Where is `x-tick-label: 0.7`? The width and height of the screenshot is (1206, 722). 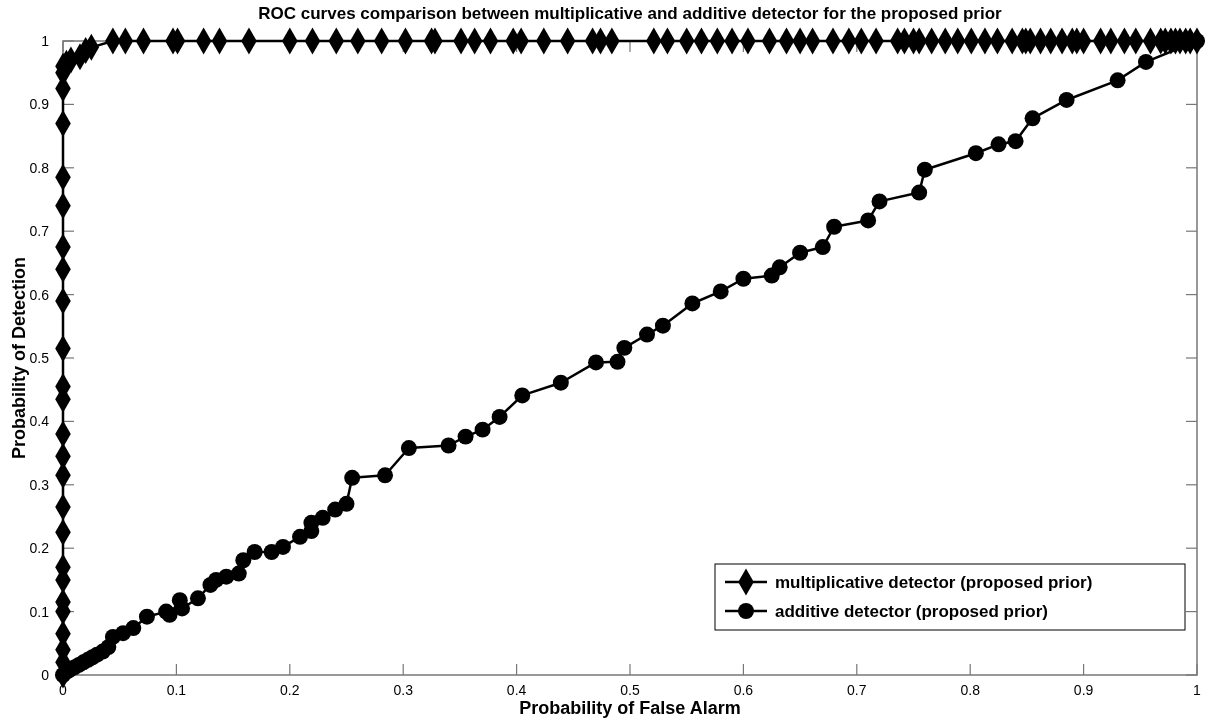
x-tick-label: 0.7 is located at coordinates (857, 690).